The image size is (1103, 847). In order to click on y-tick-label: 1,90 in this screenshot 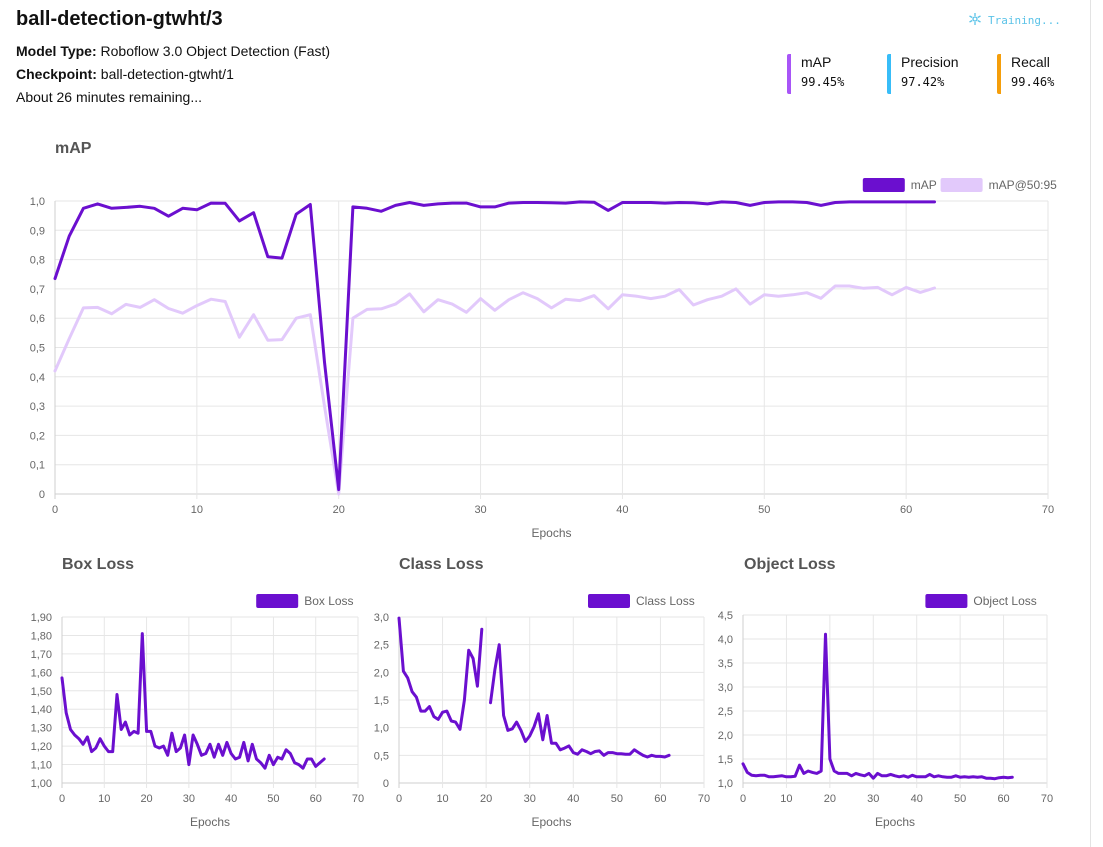, I will do `click(41, 618)`.